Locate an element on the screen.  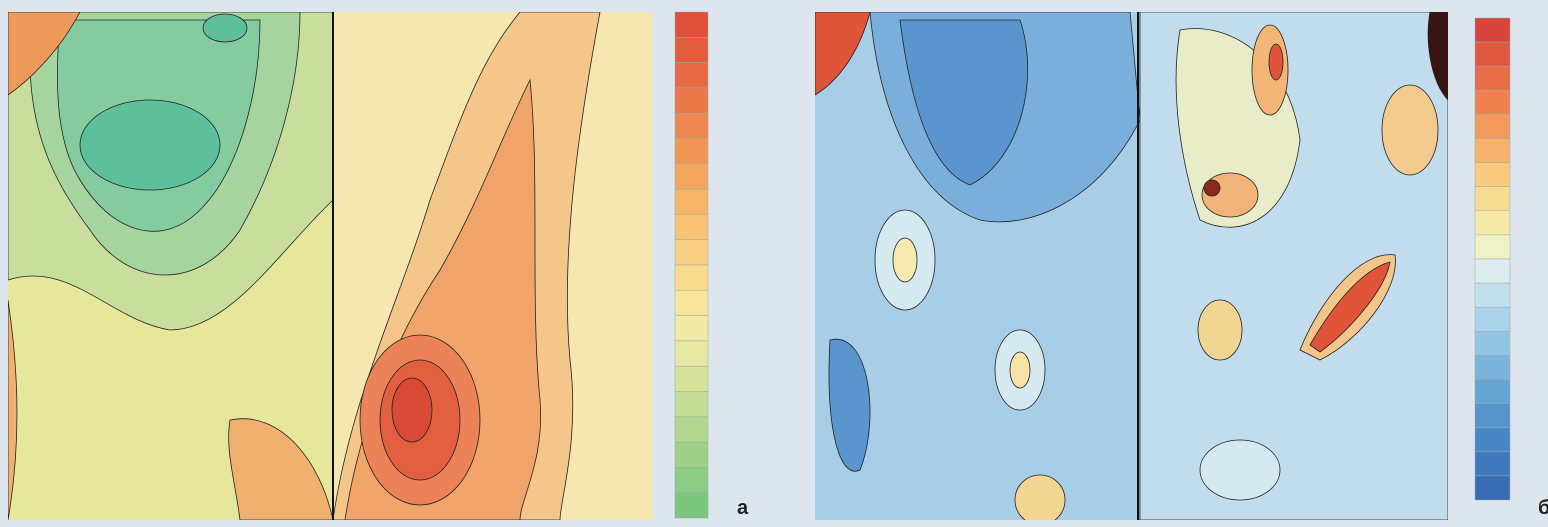
panel-label: a is located at coordinates (743, 508).